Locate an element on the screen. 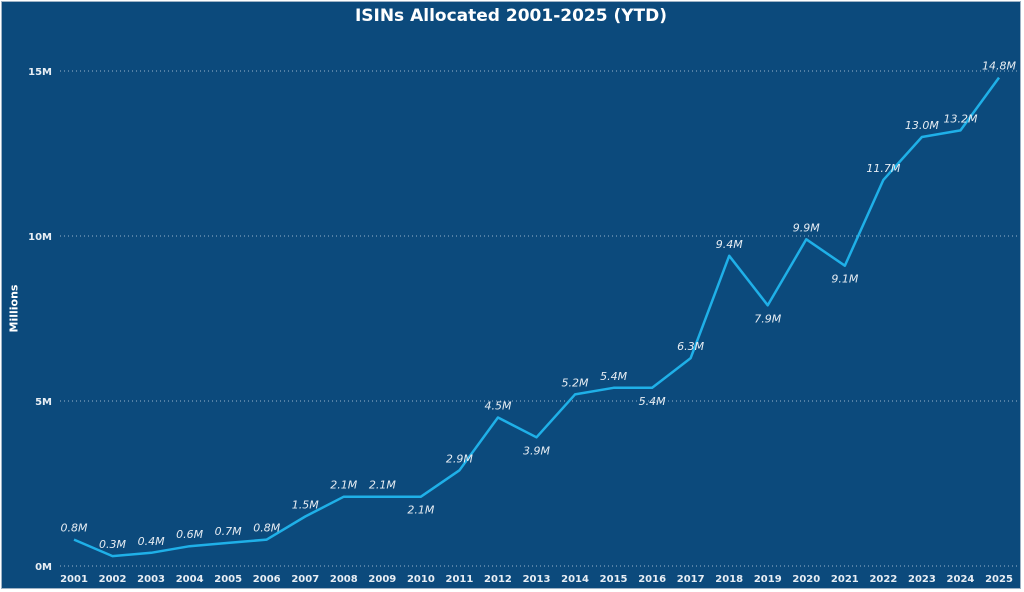 The image size is (1024, 592). x-tick-label: 2023 is located at coordinates (922, 579).